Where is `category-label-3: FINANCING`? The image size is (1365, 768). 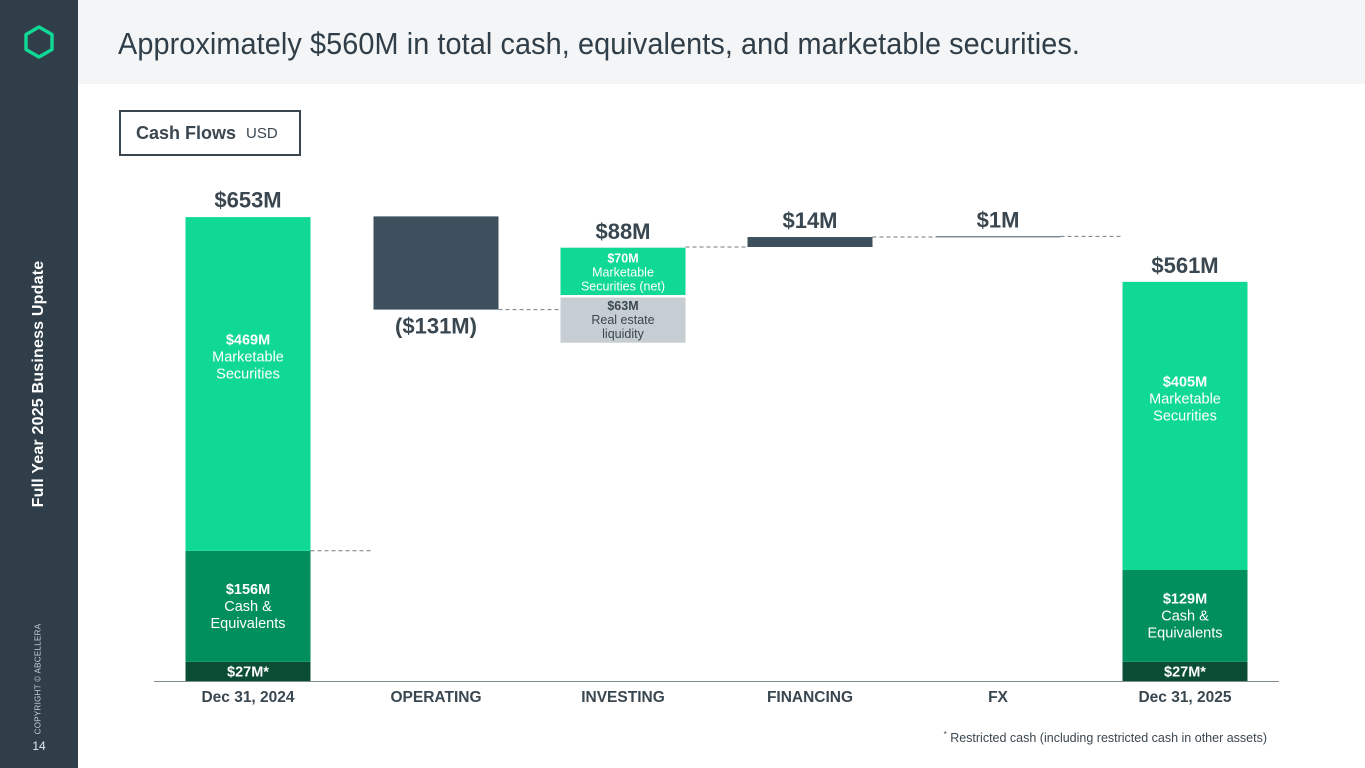
category-label-3: FINANCING is located at coordinates (810, 697).